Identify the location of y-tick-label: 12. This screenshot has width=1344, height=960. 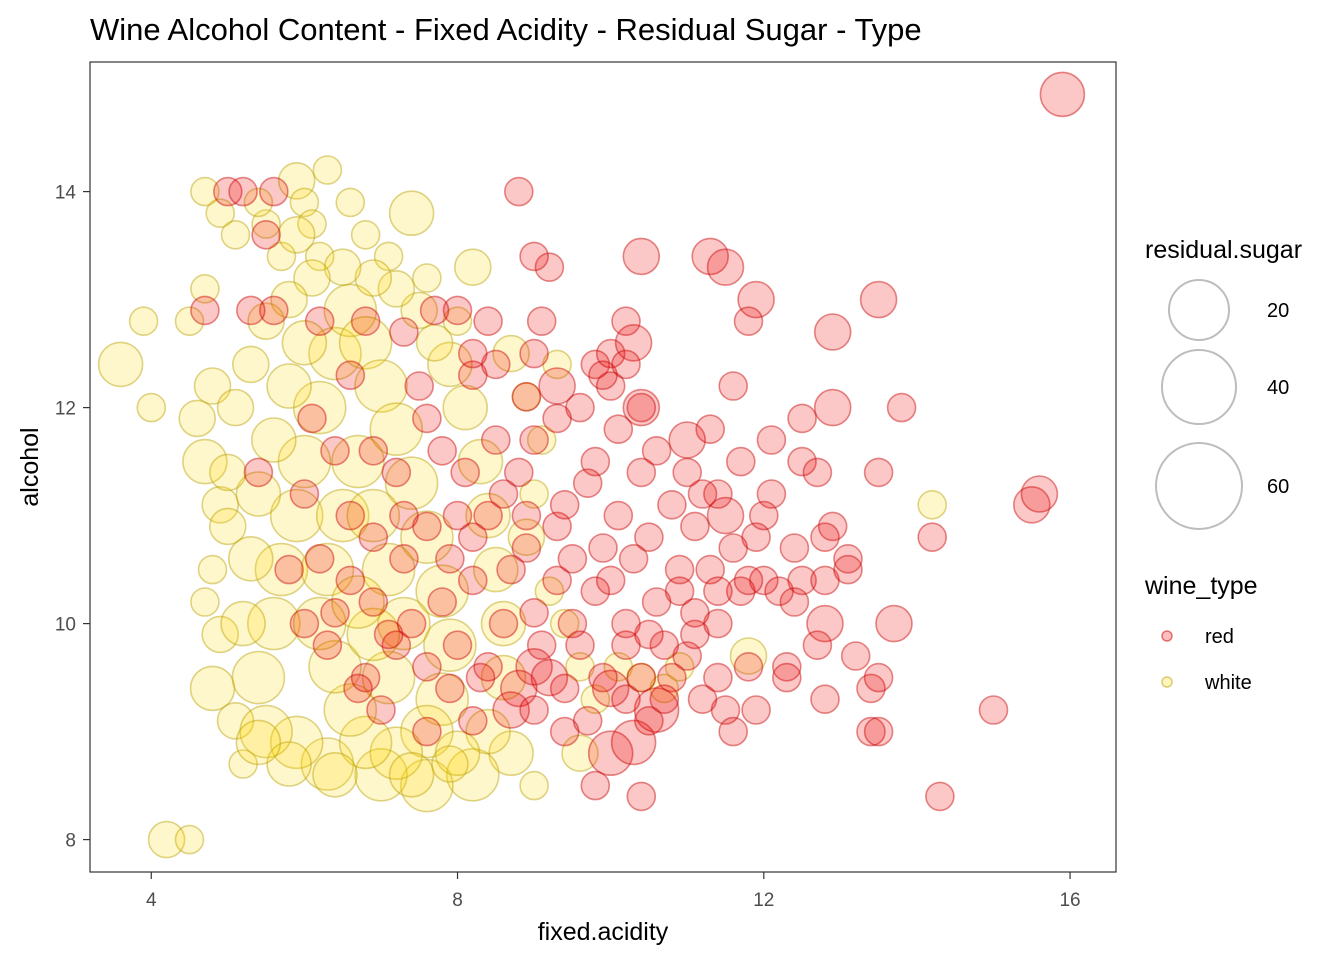
(65, 409).